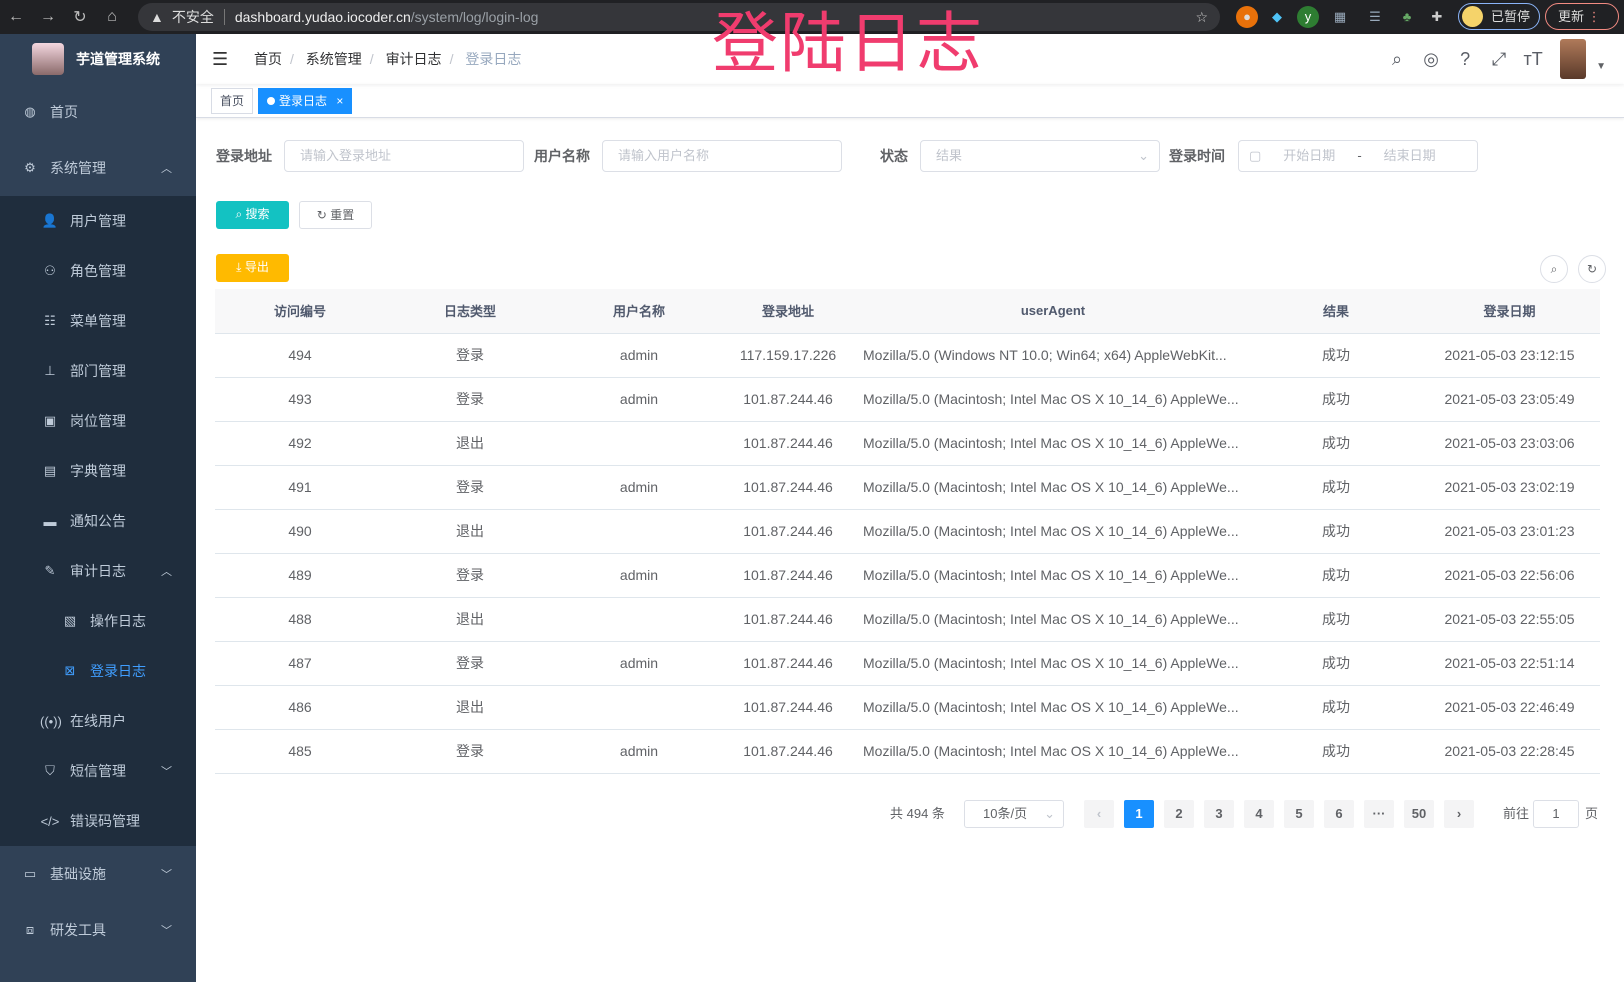 The image size is (1624, 982). What do you see at coordinates (1014, 814) in the screenshot?
I see `page-size-select: 10条/页 ⌄` at bounding box center [1014, 814].